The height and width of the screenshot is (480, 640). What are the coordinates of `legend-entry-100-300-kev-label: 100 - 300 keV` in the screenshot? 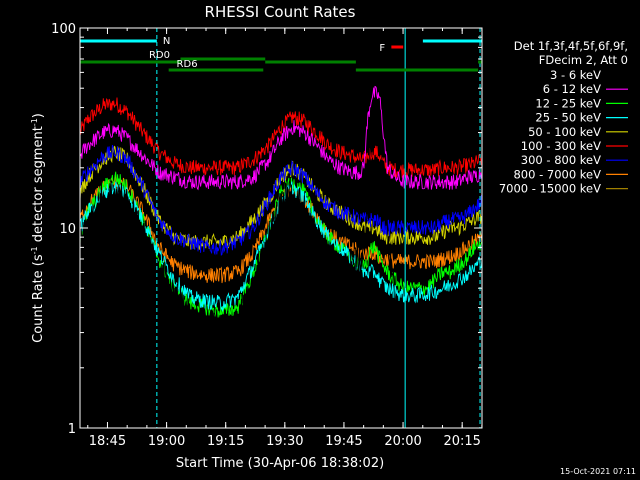 It's located at (561, 146).